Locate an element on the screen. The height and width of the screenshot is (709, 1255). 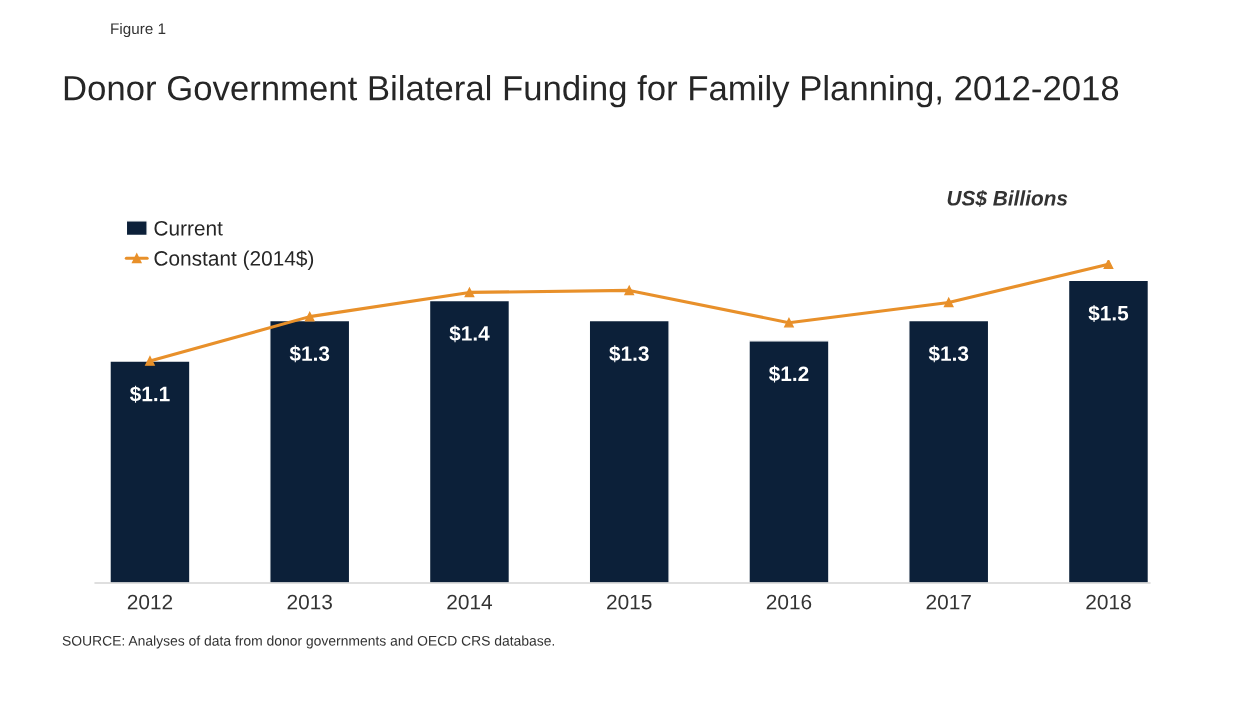
data-label: $1.5 is located at coordinates (1108, 313).